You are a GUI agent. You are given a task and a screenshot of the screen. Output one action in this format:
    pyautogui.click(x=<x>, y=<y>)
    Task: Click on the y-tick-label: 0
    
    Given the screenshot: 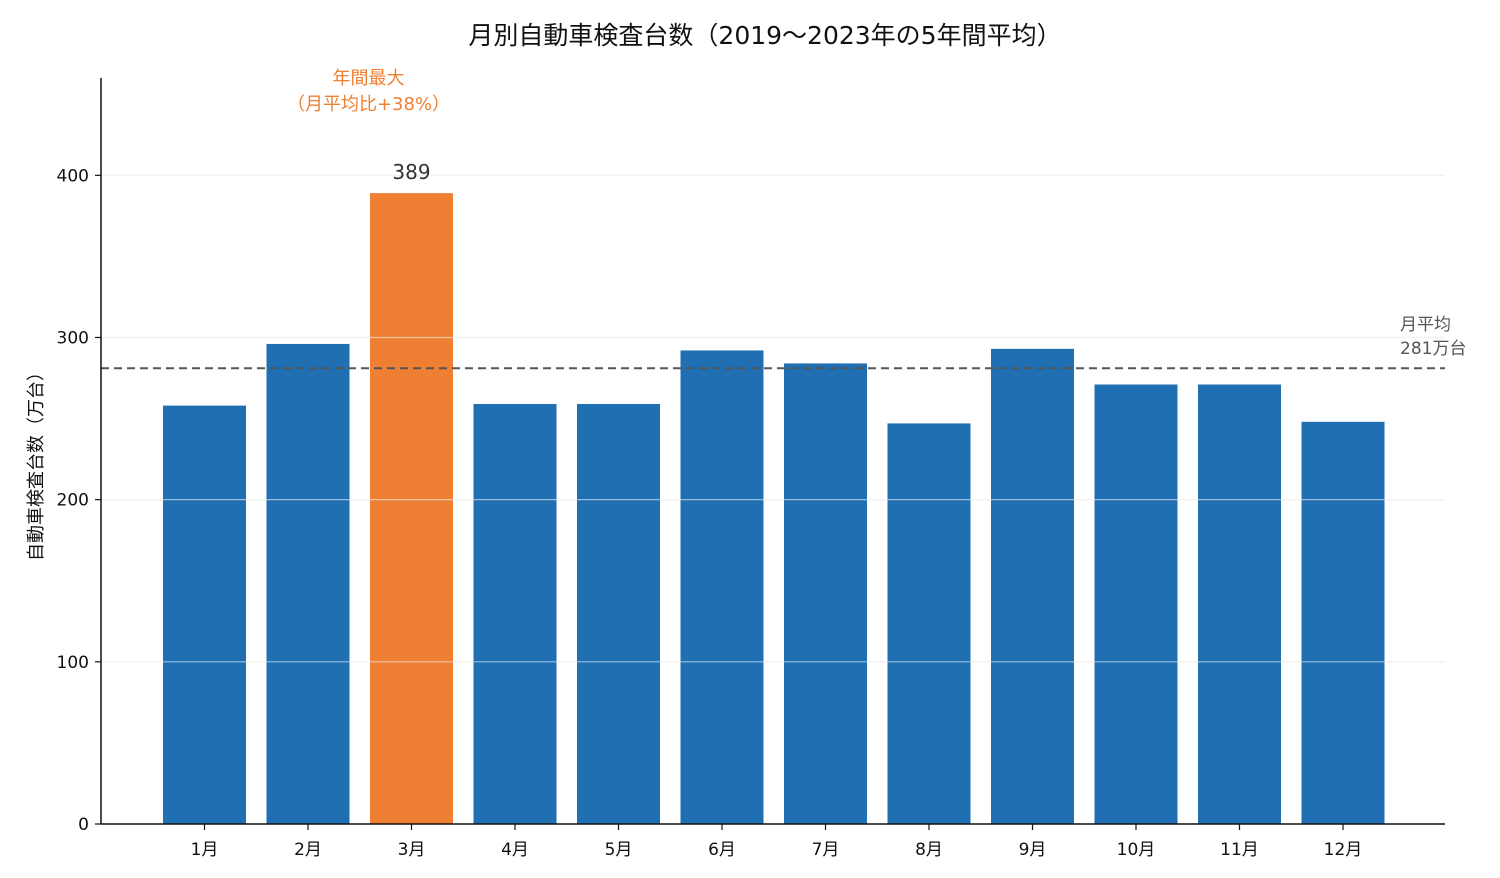 What is the action you would take?
    pyautogui.click(x=83, y=825)
    